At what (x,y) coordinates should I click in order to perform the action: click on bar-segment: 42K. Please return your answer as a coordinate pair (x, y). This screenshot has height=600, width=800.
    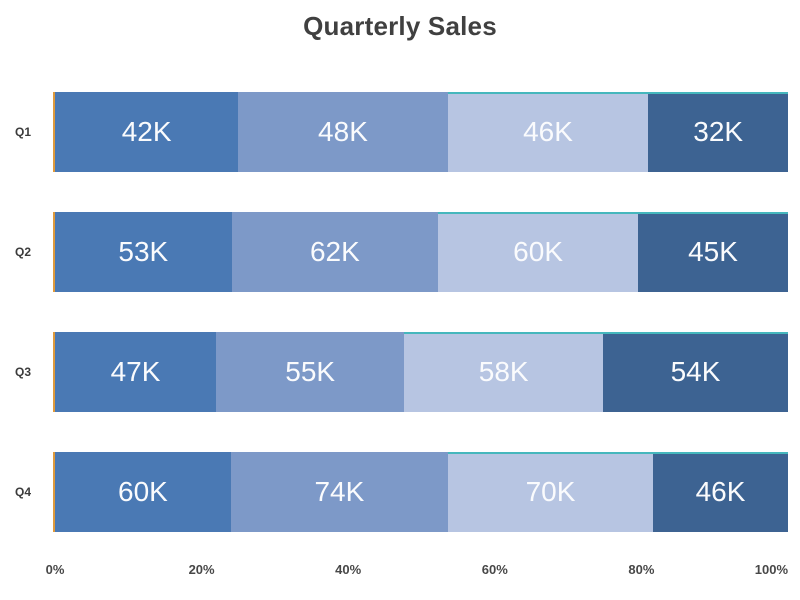
    Looking at the image, I should click on (147, 132).